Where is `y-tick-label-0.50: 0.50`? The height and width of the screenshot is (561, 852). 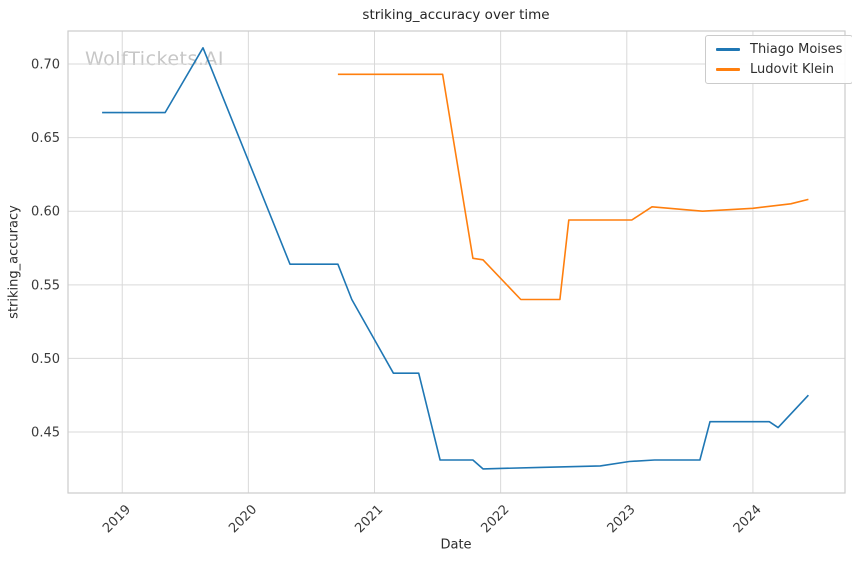
y-tick-label-0.50: 0.50 is located at coordinates (45, 359).